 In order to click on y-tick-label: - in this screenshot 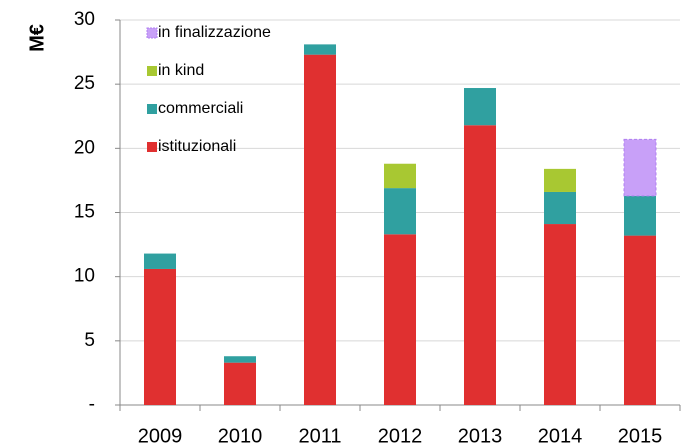, I will do `click(92, 404)`.